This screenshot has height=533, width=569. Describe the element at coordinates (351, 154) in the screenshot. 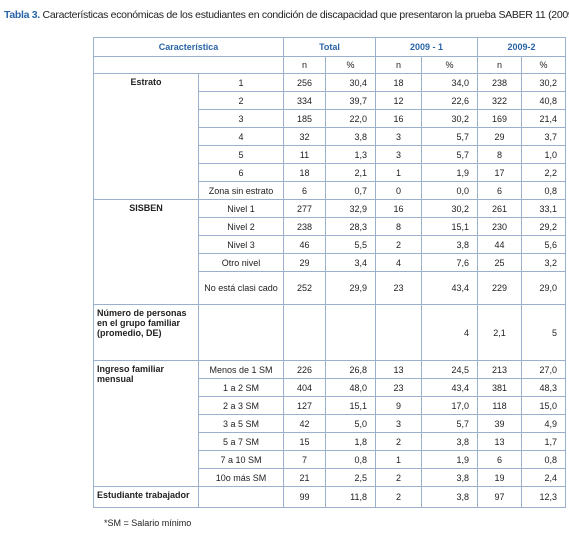

I see `value-cell: 1,3` at that location.